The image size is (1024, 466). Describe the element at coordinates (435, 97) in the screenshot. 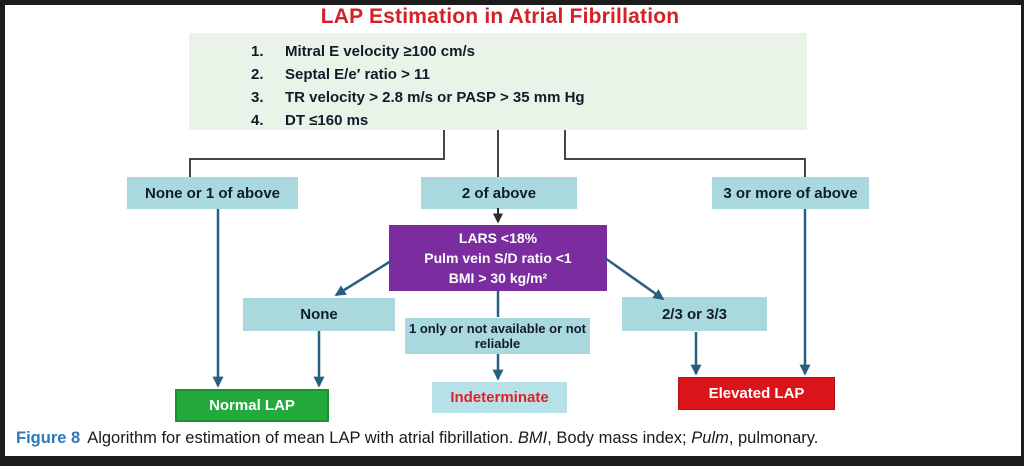

I see `criteria-text: TR velocity > 2.8 m/s or PASP > 35 mm Hg` at that location.